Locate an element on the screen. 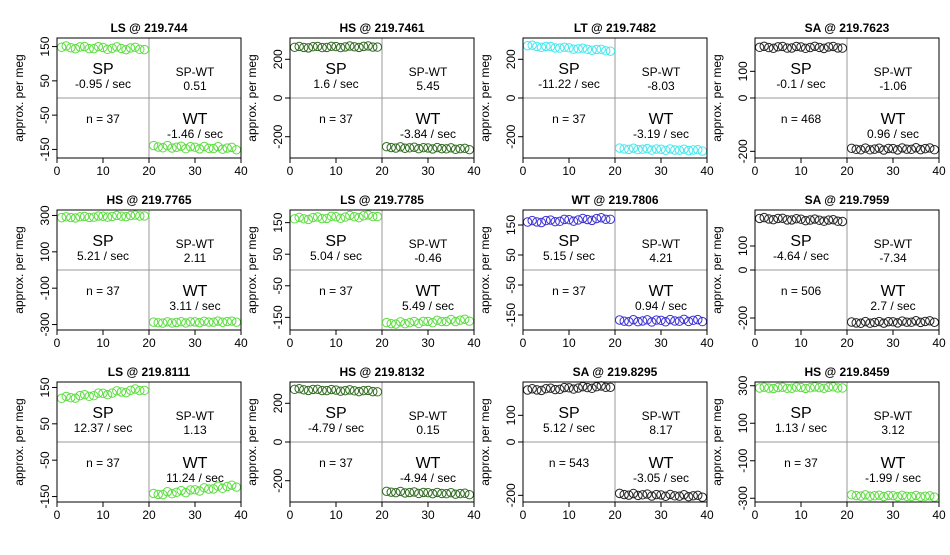  spwt-value: -8.03 is located at coordinates (661, 86).